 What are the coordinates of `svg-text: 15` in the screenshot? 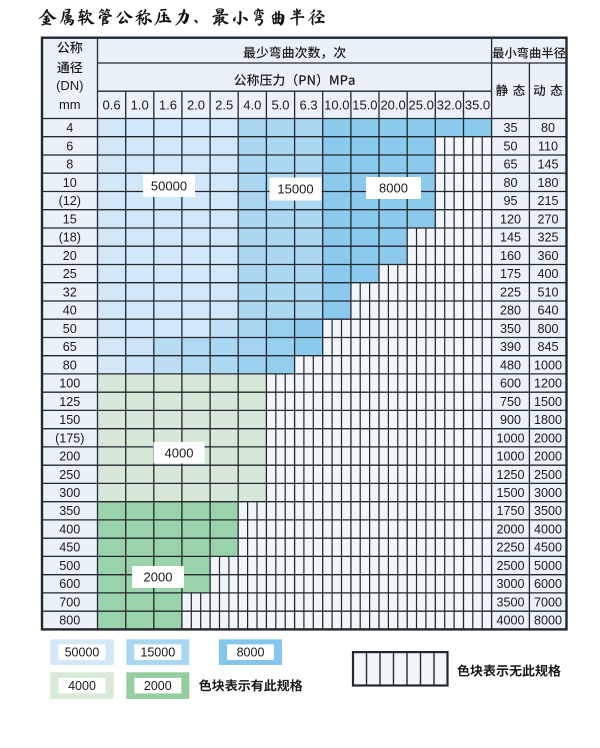 It's located at (70, 219).